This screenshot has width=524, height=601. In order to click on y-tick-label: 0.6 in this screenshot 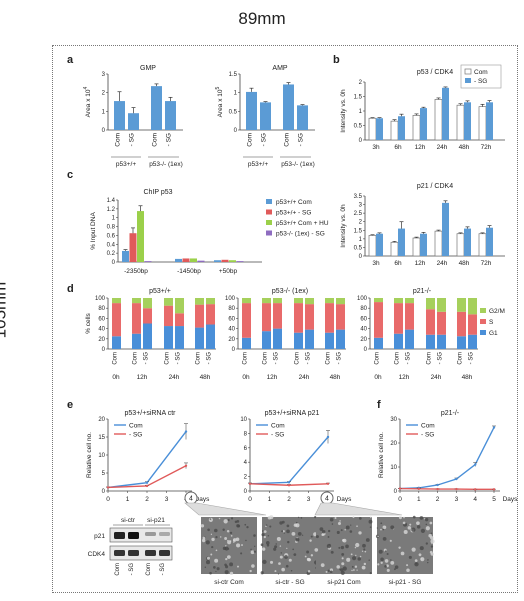, I will do `click(111, 236)`.